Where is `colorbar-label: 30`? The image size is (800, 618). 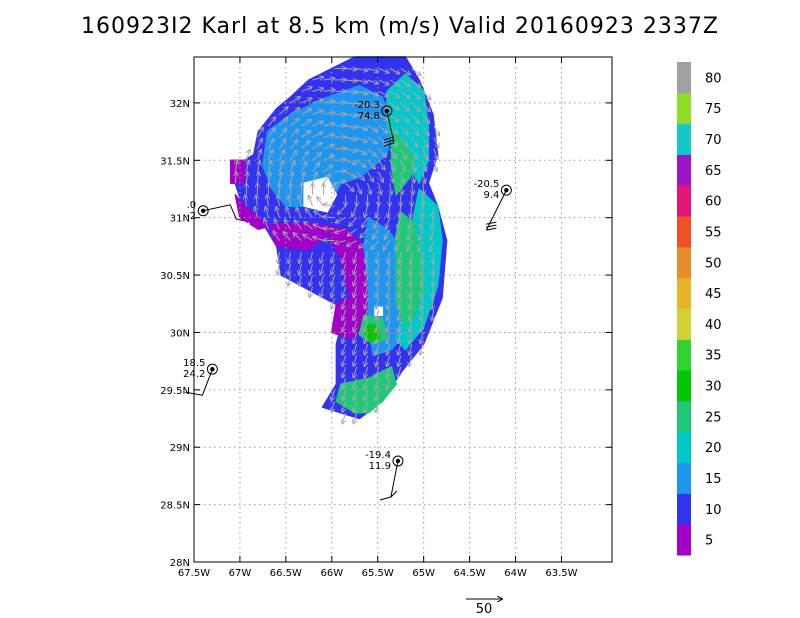
colorbar-label: 30 is located at coordinates (713, 387).